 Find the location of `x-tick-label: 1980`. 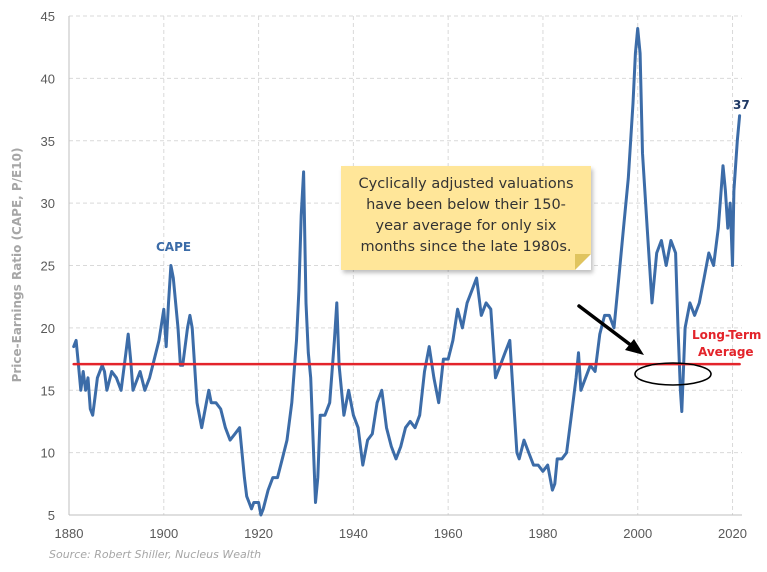

x-tick-label: 1980 is located at coordinates (542, 533).